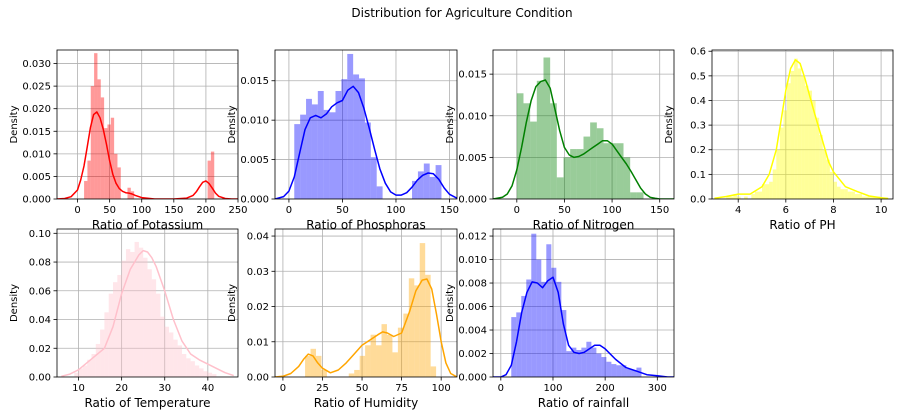 This screenshot has width=900, height=417. What do you see at coordinates (322, 388) in the screenshot?
I see `x-tick-label: 25` at bounding box center [322, 388].